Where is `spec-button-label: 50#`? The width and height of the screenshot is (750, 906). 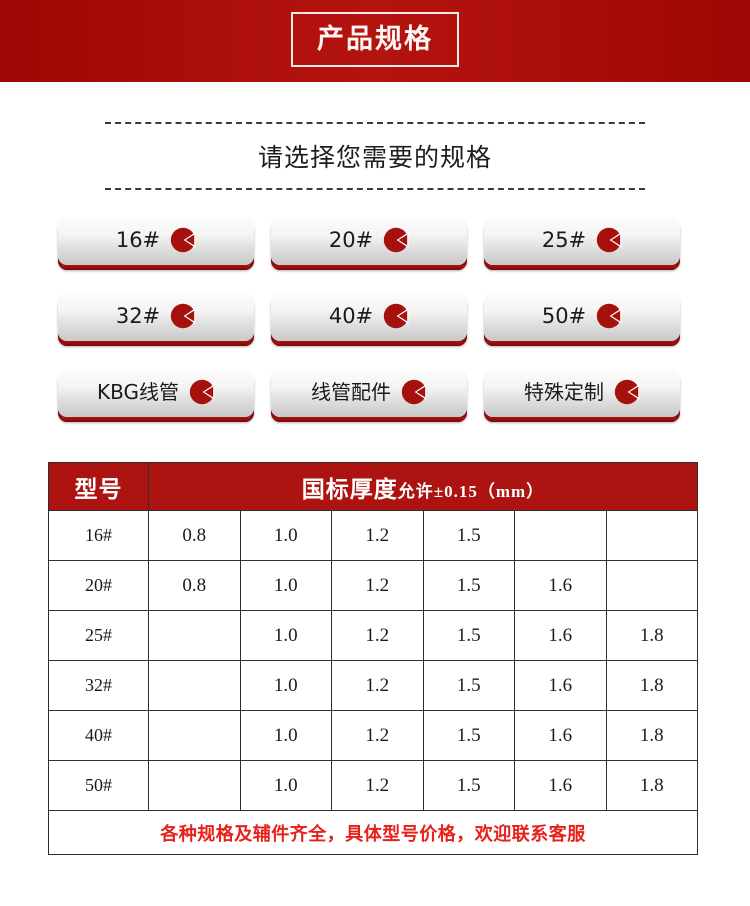 spec-button-label: 50# is located at coordinates (564, 315).